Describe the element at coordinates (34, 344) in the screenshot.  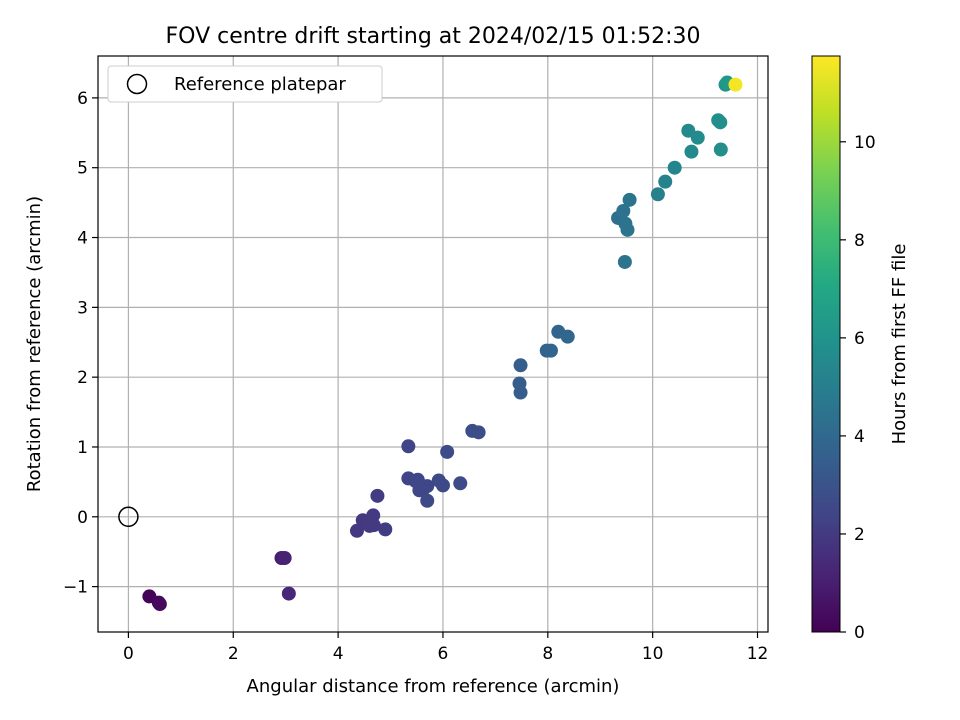
I see `y-axis-label: Rotation from reference (arcmin)` at that location.